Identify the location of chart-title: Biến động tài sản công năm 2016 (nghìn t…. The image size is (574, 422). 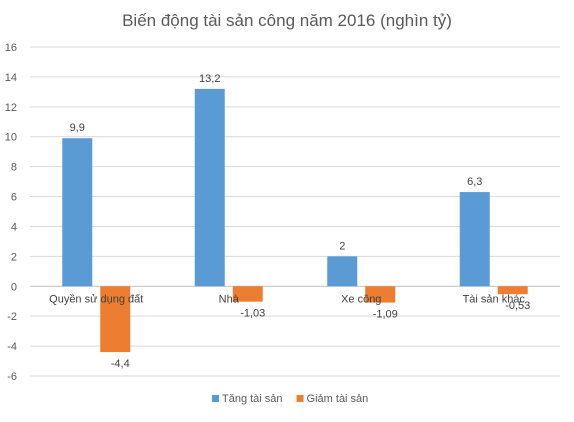
(287, 20).